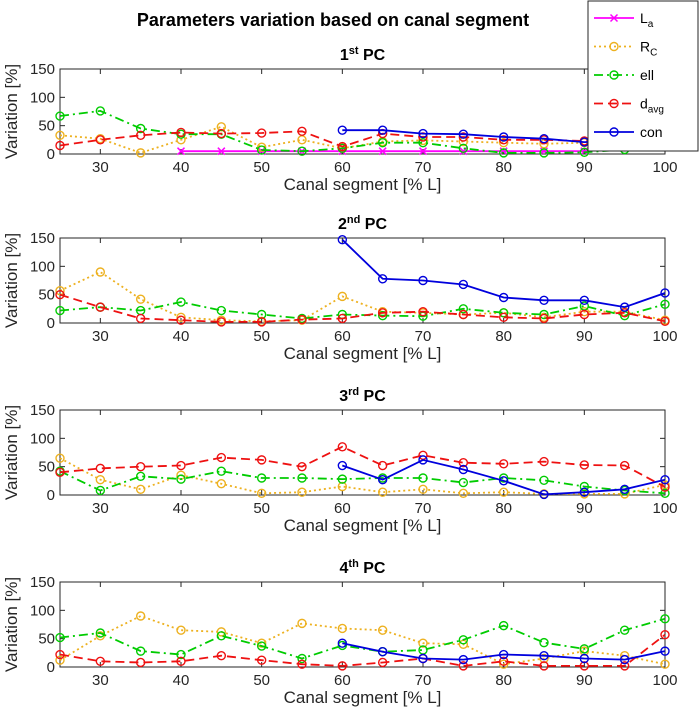 The height and width of the screenshot is (723, 699). I want to click on panel-title-superscript: st, so click(354, 51).